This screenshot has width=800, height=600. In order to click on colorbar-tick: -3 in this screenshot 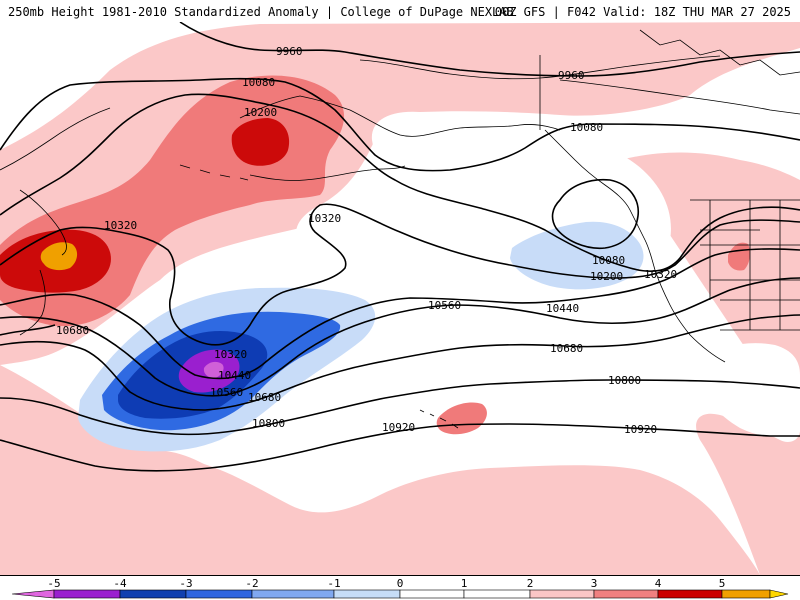, I will do `click(185, 583)`.